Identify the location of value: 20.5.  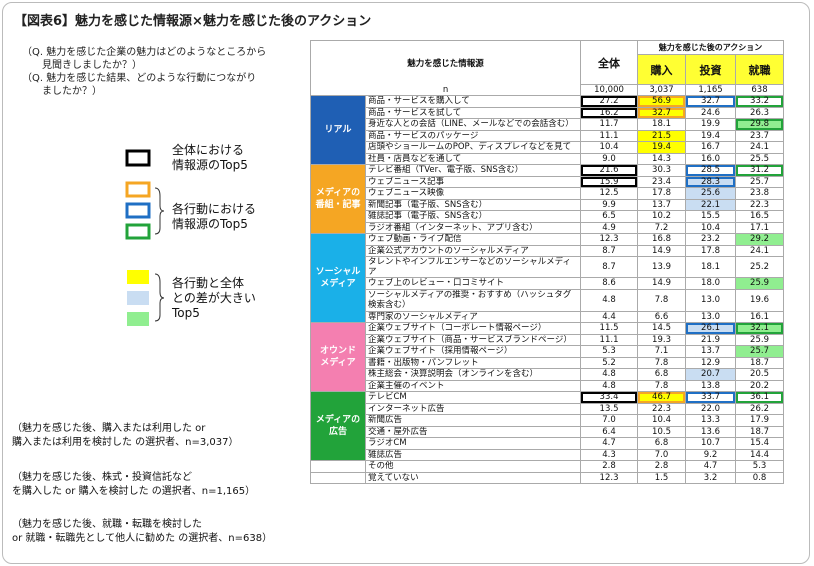
(760, 374).